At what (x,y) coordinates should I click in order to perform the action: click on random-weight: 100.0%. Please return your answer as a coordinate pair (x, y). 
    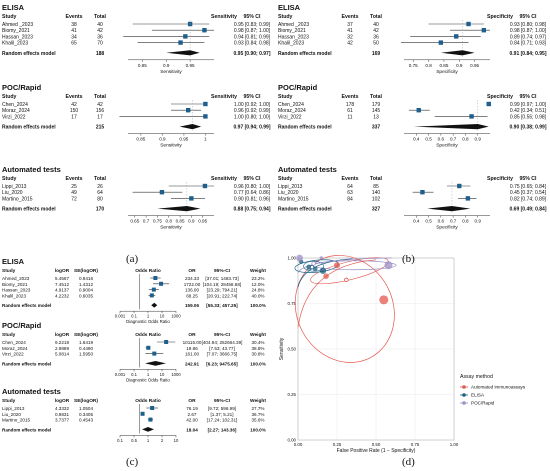
    Looking at the image, I should click on (258, 363).